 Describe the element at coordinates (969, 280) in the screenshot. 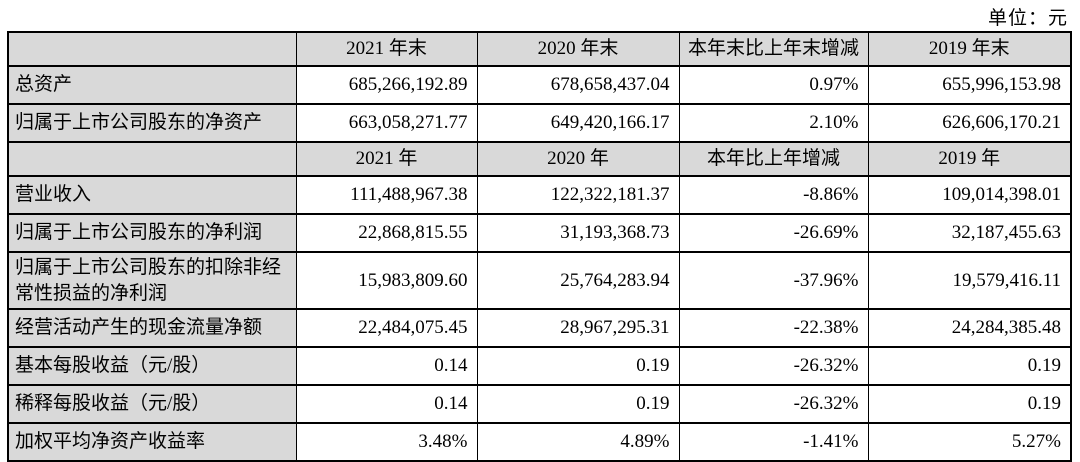

I see `cell-value: 19,579,416.11` at that location.